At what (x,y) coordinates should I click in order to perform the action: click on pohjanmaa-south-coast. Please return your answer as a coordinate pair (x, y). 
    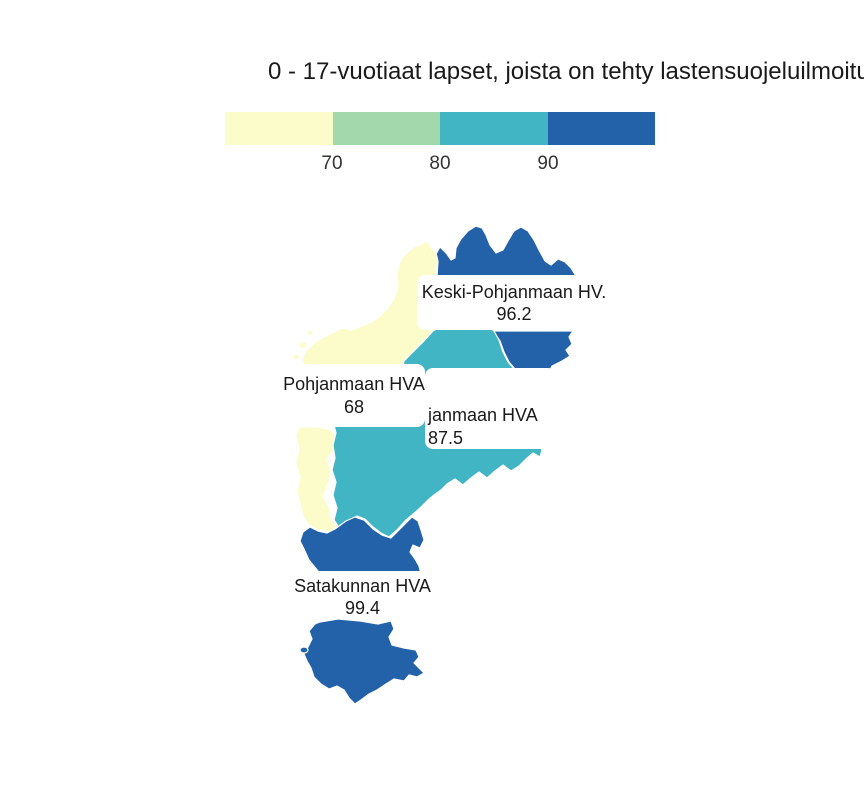
    Looking at the image, I should click on (316, 479).